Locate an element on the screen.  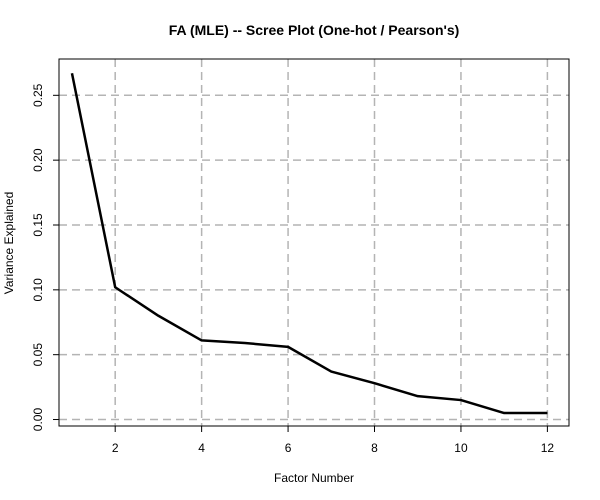
x-tick-label-5: 12 is located at coordinates (548, 448).